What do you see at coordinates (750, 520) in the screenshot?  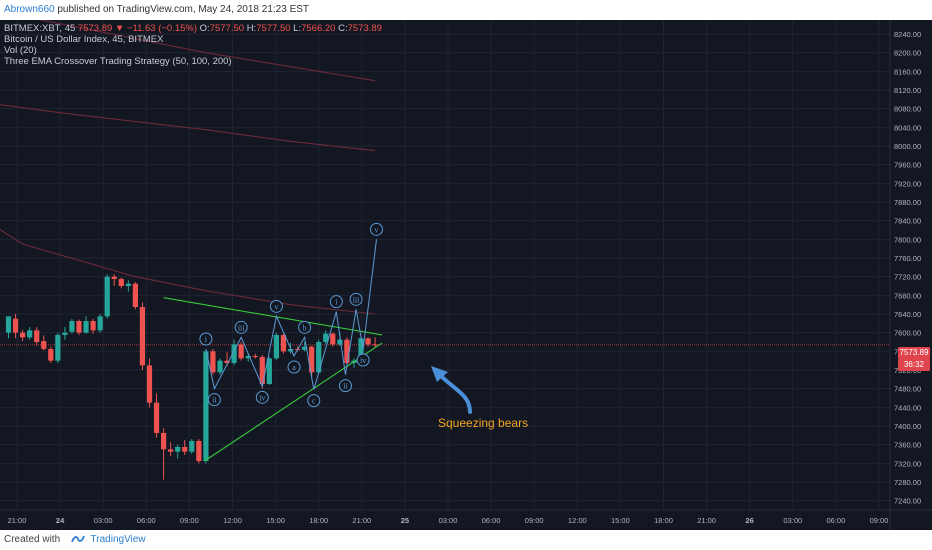 I see `x-axis-tick-label: 26` at bounding box center [750, 520].